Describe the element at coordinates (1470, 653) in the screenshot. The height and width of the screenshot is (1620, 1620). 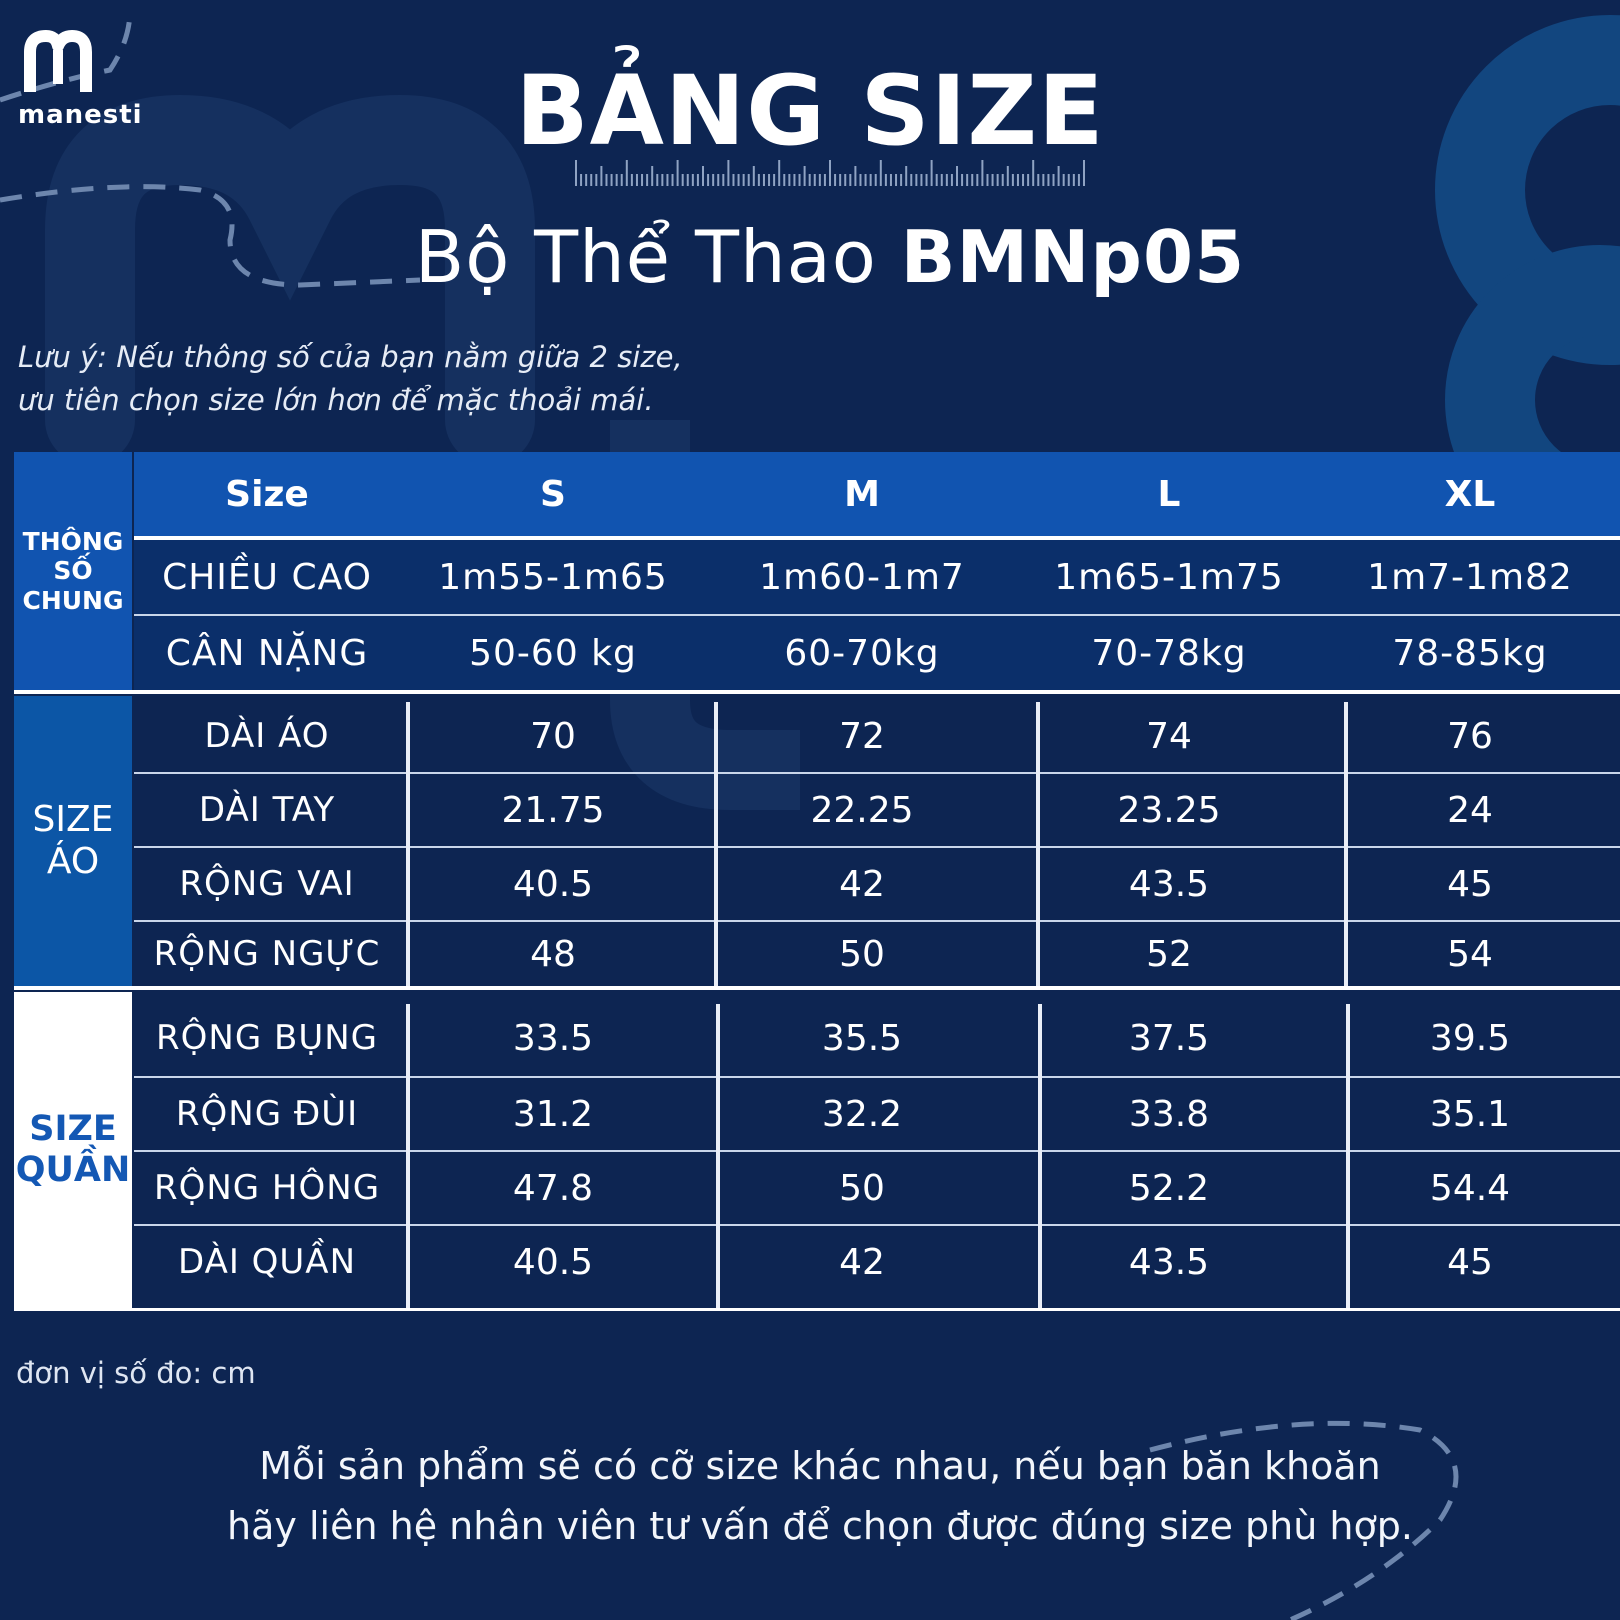
I see `cell-weight-xl: 78-85kg` at that location.